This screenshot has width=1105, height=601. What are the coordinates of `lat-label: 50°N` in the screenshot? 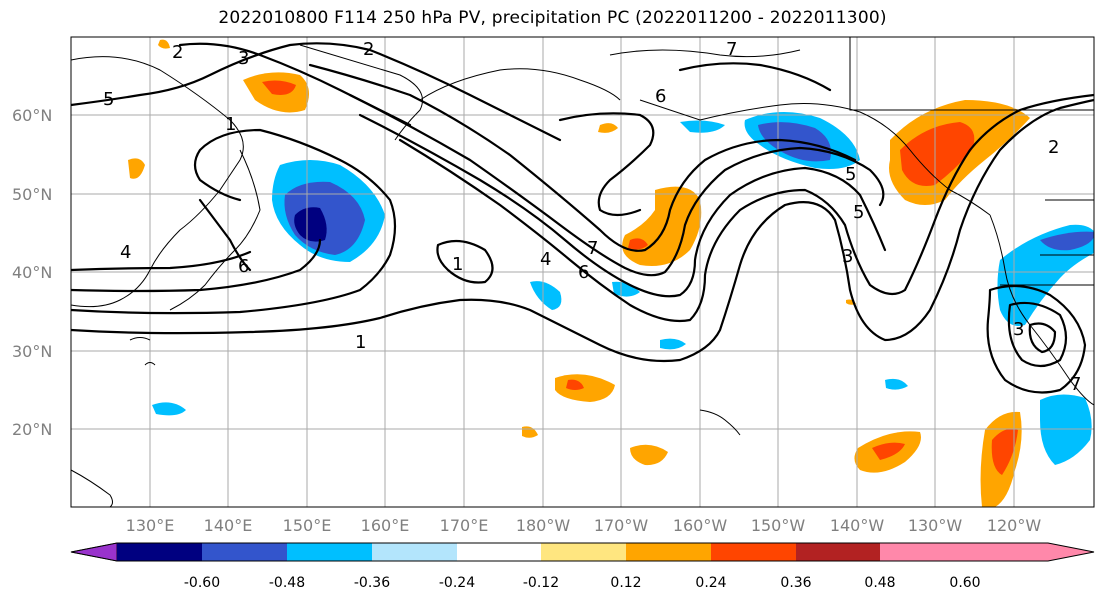 It's located at (32, 194).